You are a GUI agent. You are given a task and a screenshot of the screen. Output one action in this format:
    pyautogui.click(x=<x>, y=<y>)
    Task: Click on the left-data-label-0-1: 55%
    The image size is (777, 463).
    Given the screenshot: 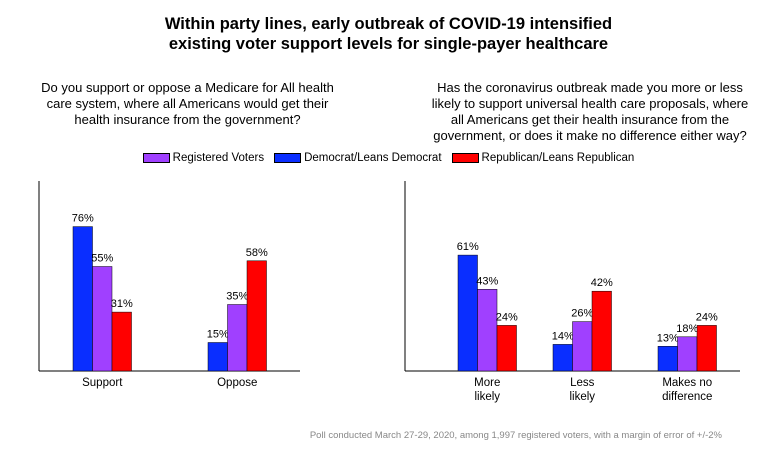 What is the action you would take?
    pyautogui.click(x=102, y=259)
    